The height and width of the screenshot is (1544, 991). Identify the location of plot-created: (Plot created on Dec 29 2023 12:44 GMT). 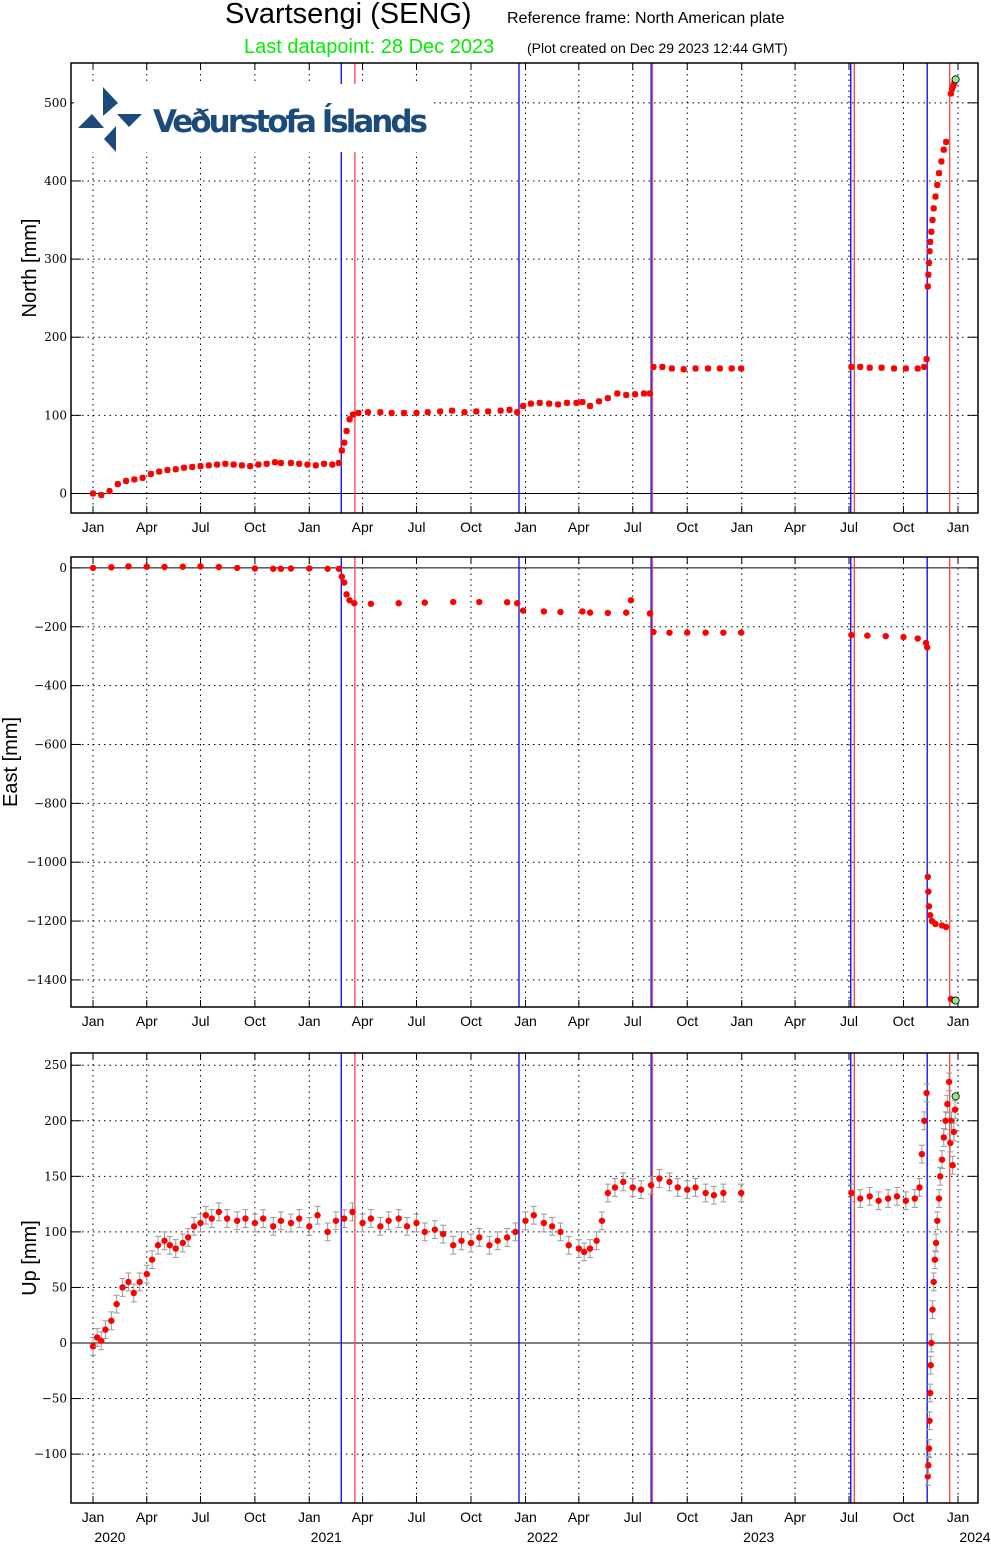
(657, 48).